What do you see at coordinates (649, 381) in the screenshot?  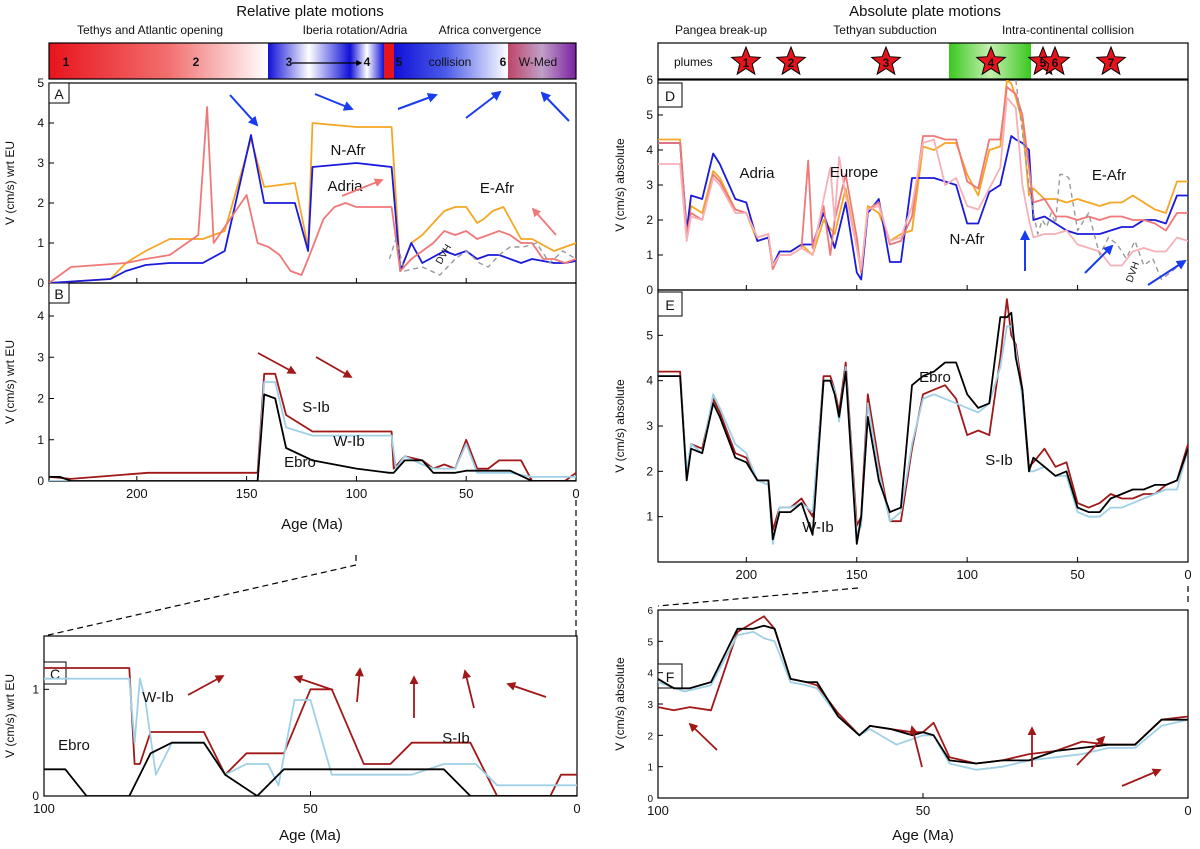 I see `panel-e-ytick-label: 4` at bounding box center [649, 381].